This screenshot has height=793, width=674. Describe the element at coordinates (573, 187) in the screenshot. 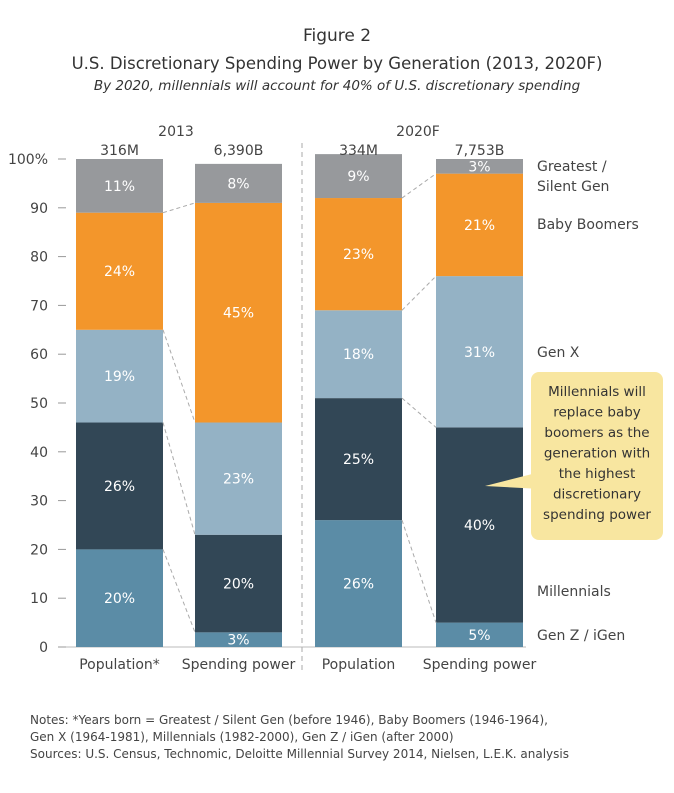

I see `legend-label: Silent Gen` at that location.